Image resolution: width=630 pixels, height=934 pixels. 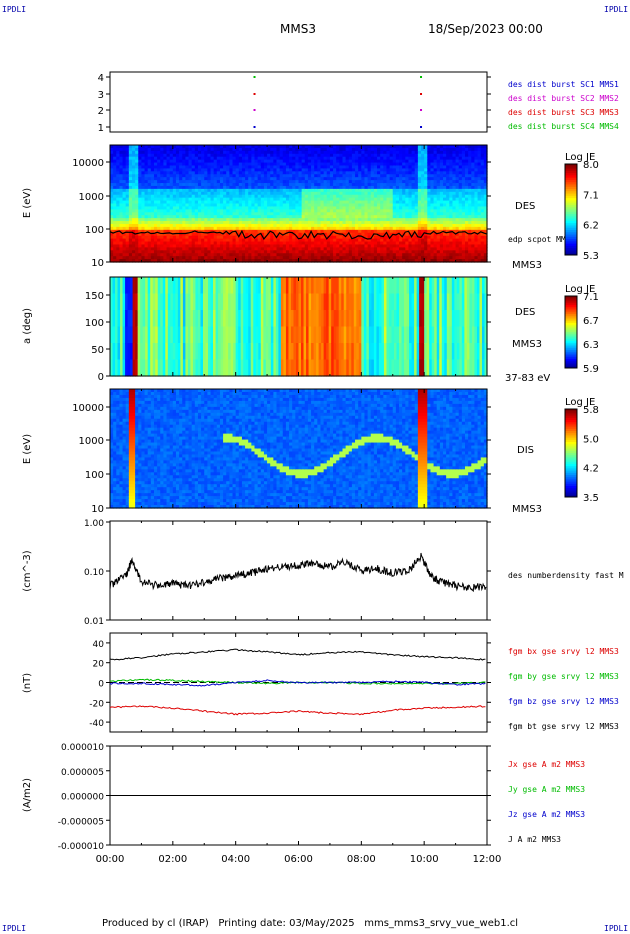 What do you see at coordinates (563, 84) in the screenshot?
I see `panel1-legend-0: des dist burst SC1 MMS1` at bounding box center [563, 84].